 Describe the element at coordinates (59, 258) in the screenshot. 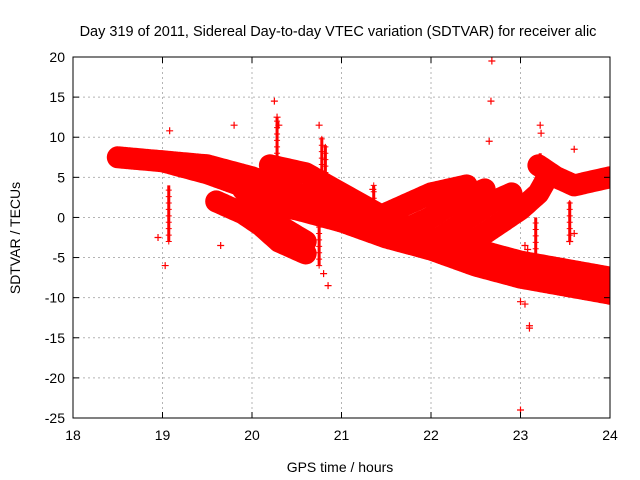

I see `y-tick-label: -5` at that location.